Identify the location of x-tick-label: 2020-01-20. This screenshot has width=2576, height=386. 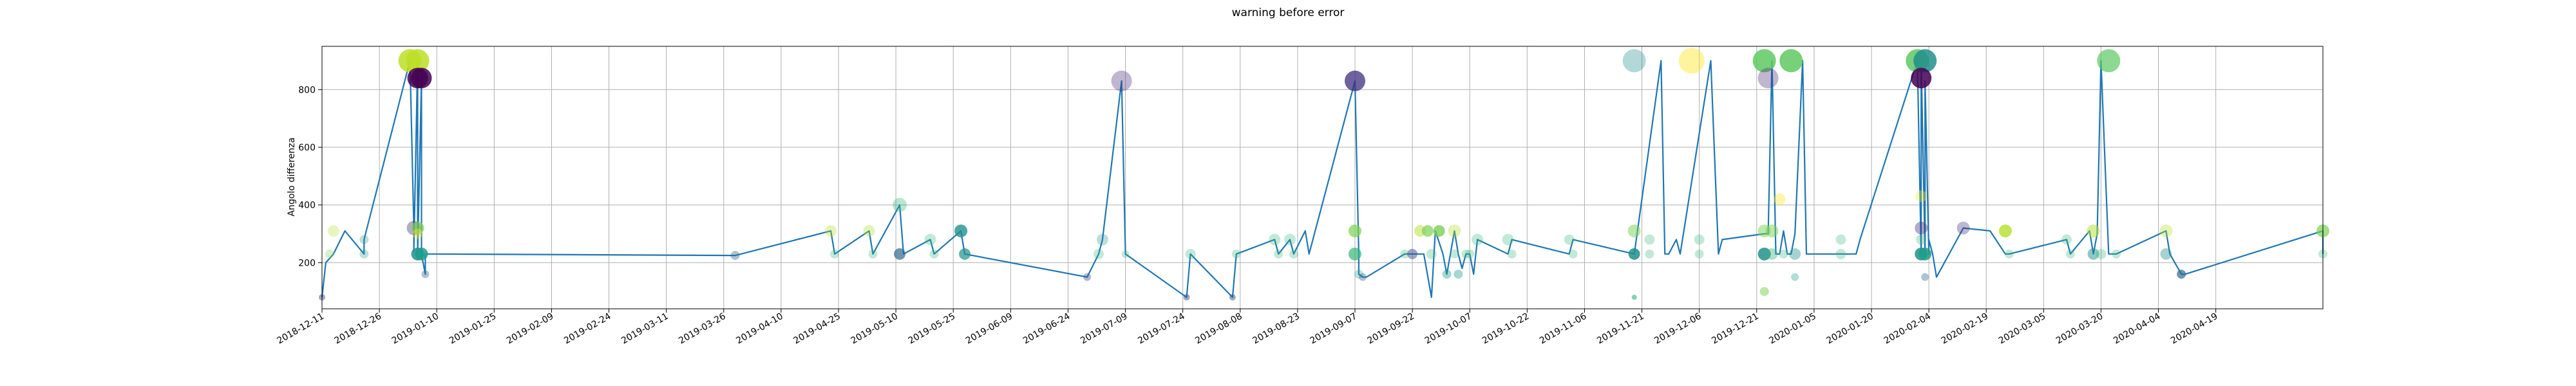
(1850, 329).